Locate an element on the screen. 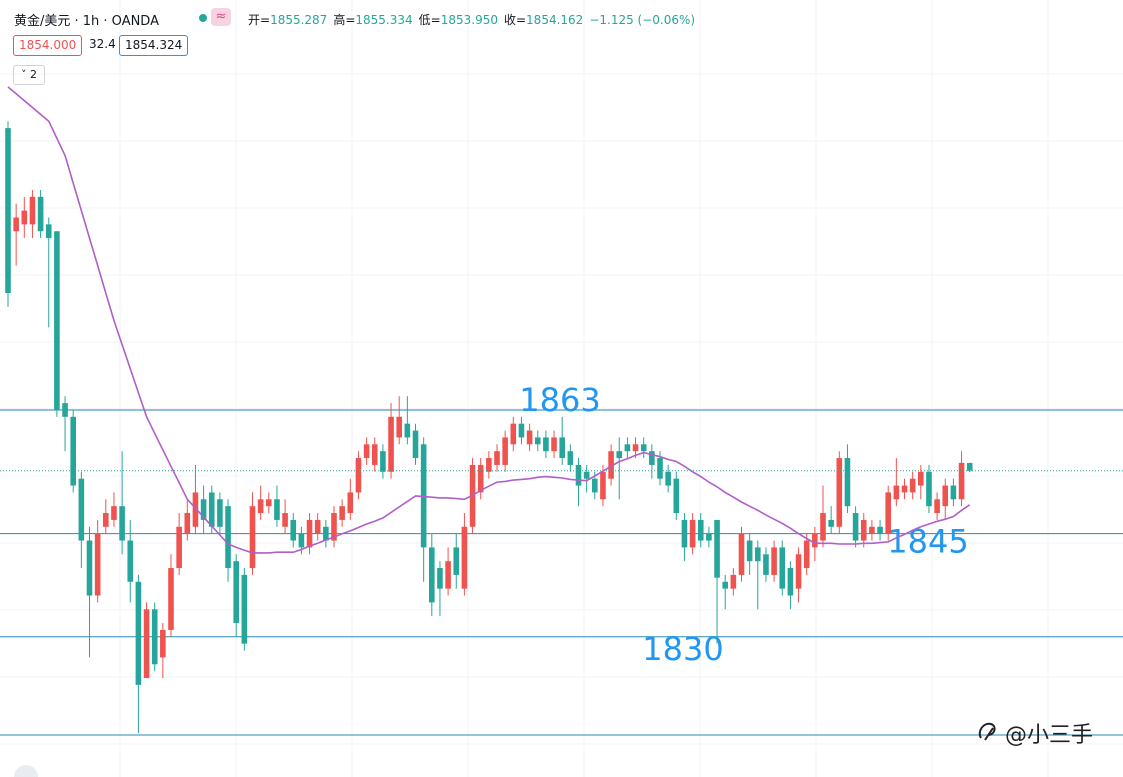  indicator-toggle: ˅ 2 is located at coordinates (29, 75).